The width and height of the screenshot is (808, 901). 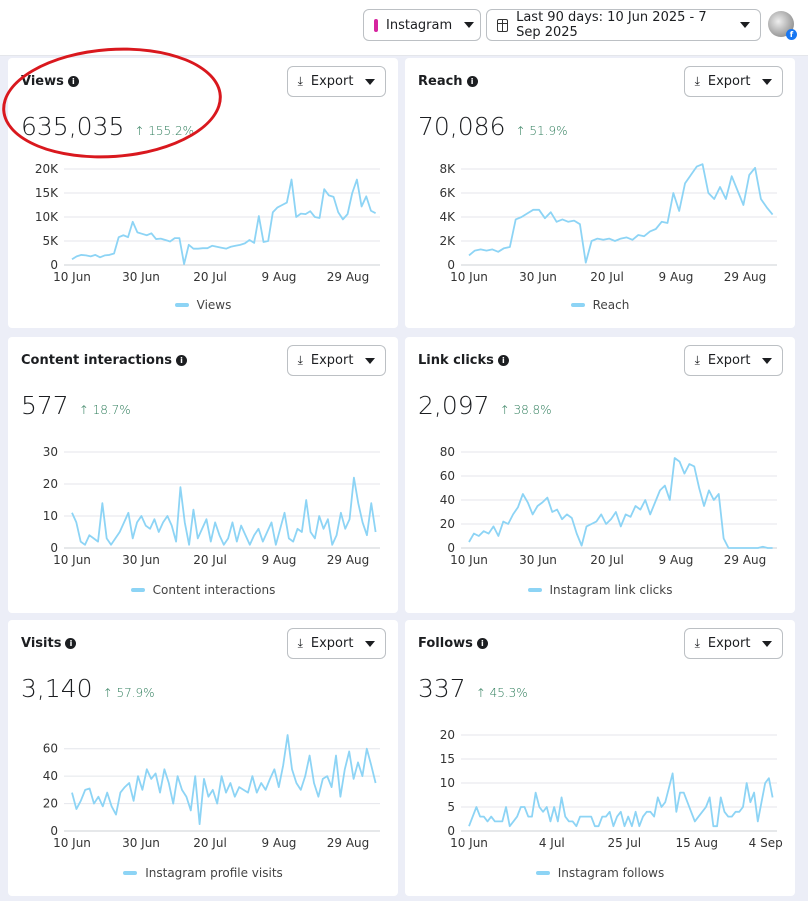 I want to click on metric-delta: ↑ 155.2%, so click(x=164, y=131).